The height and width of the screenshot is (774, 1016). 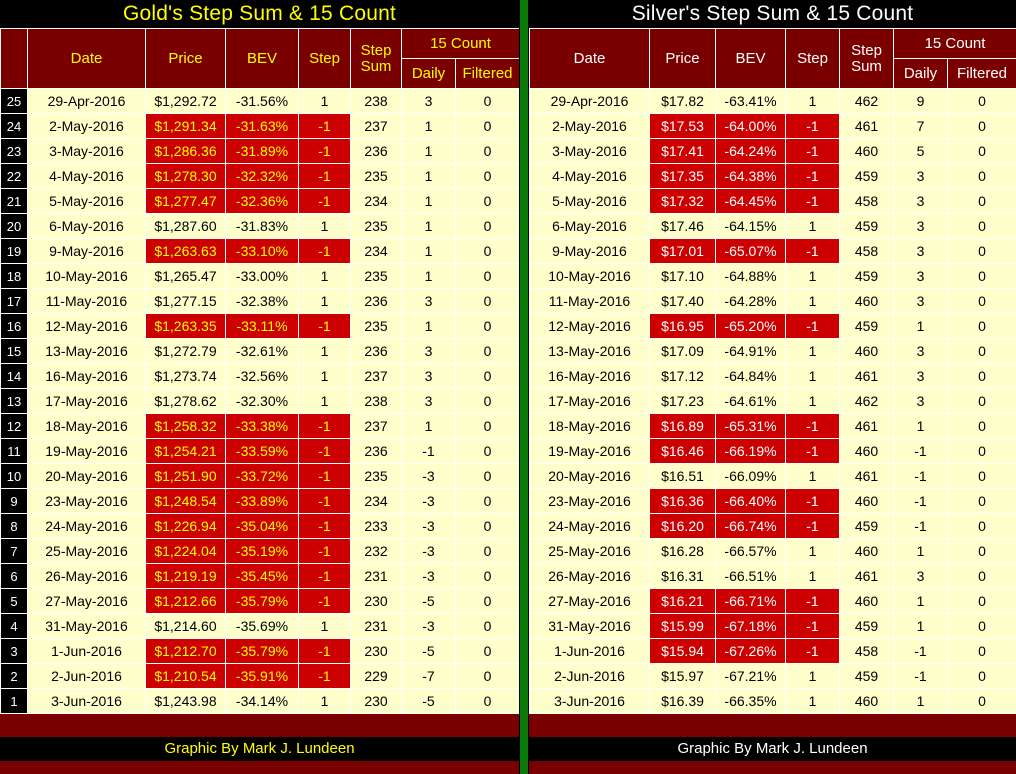 What do you see at coordinates (185, 301) in the screenshot?
I see `price-cell: $1,277.15` at bounding box center [185, 301].